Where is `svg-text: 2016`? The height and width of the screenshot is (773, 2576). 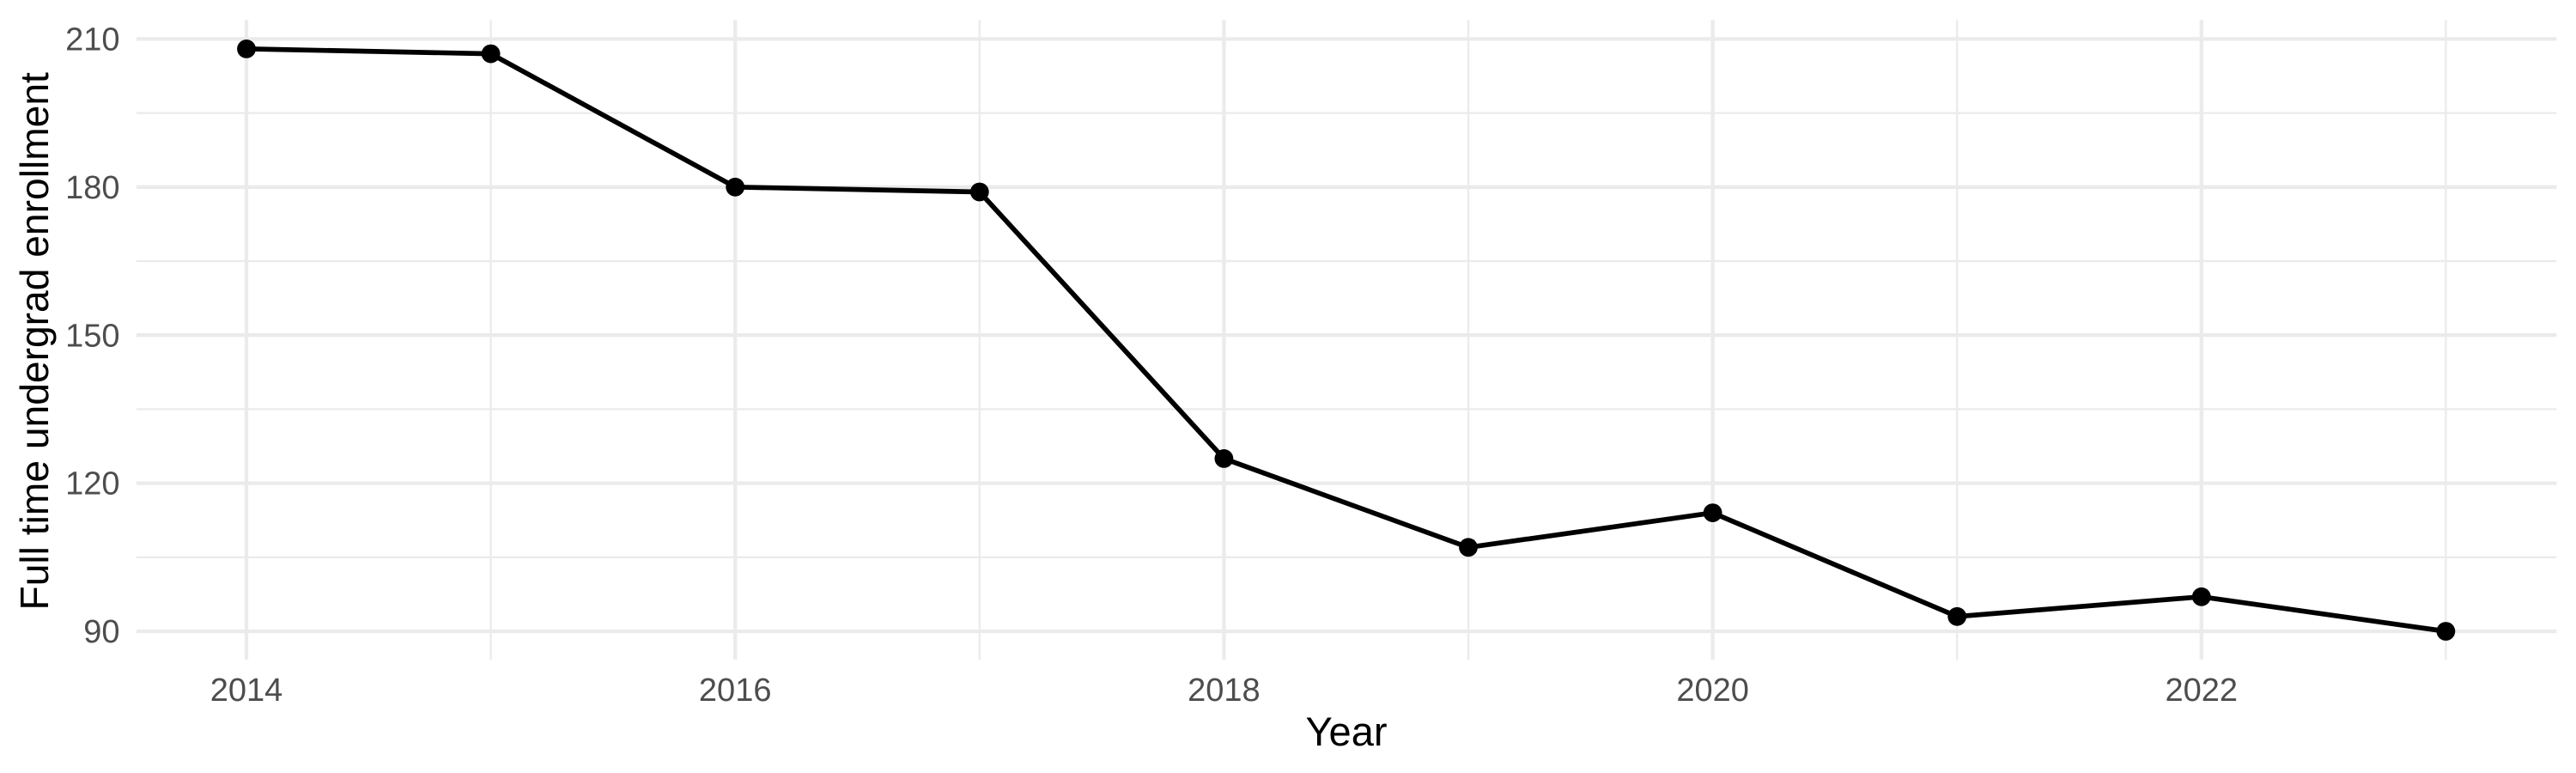
svg-text: 2016 is located at coordinates (735, 691).